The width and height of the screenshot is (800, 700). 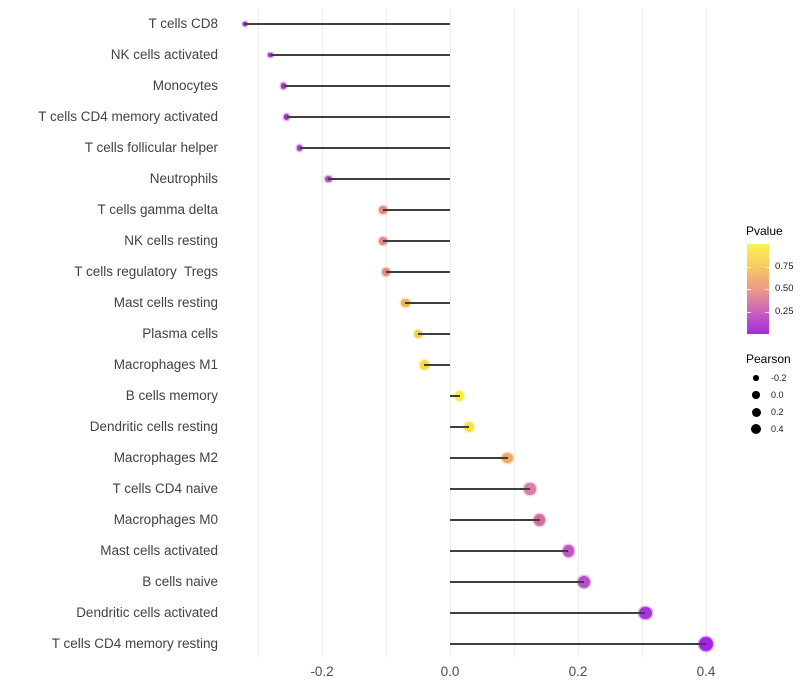 What do you see at coordinates (183, 23) in the screenshot?
I see `category-label: T cells CD8` at bounding box center [183, 23].